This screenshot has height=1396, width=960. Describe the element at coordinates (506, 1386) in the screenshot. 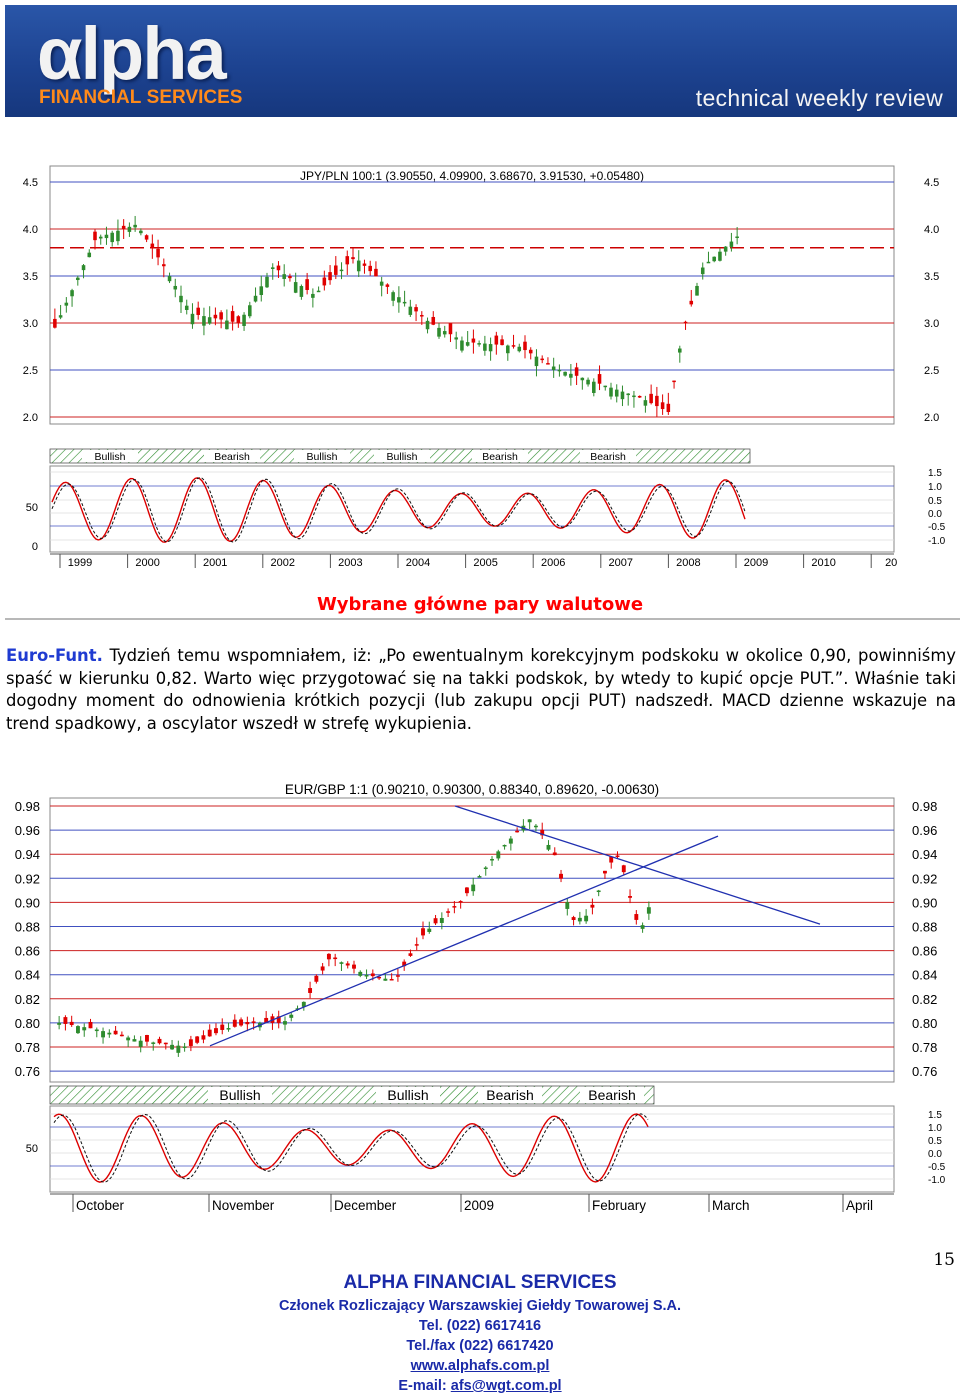

I see `footer-email-link: afs@wgt.com.pl` at that location.